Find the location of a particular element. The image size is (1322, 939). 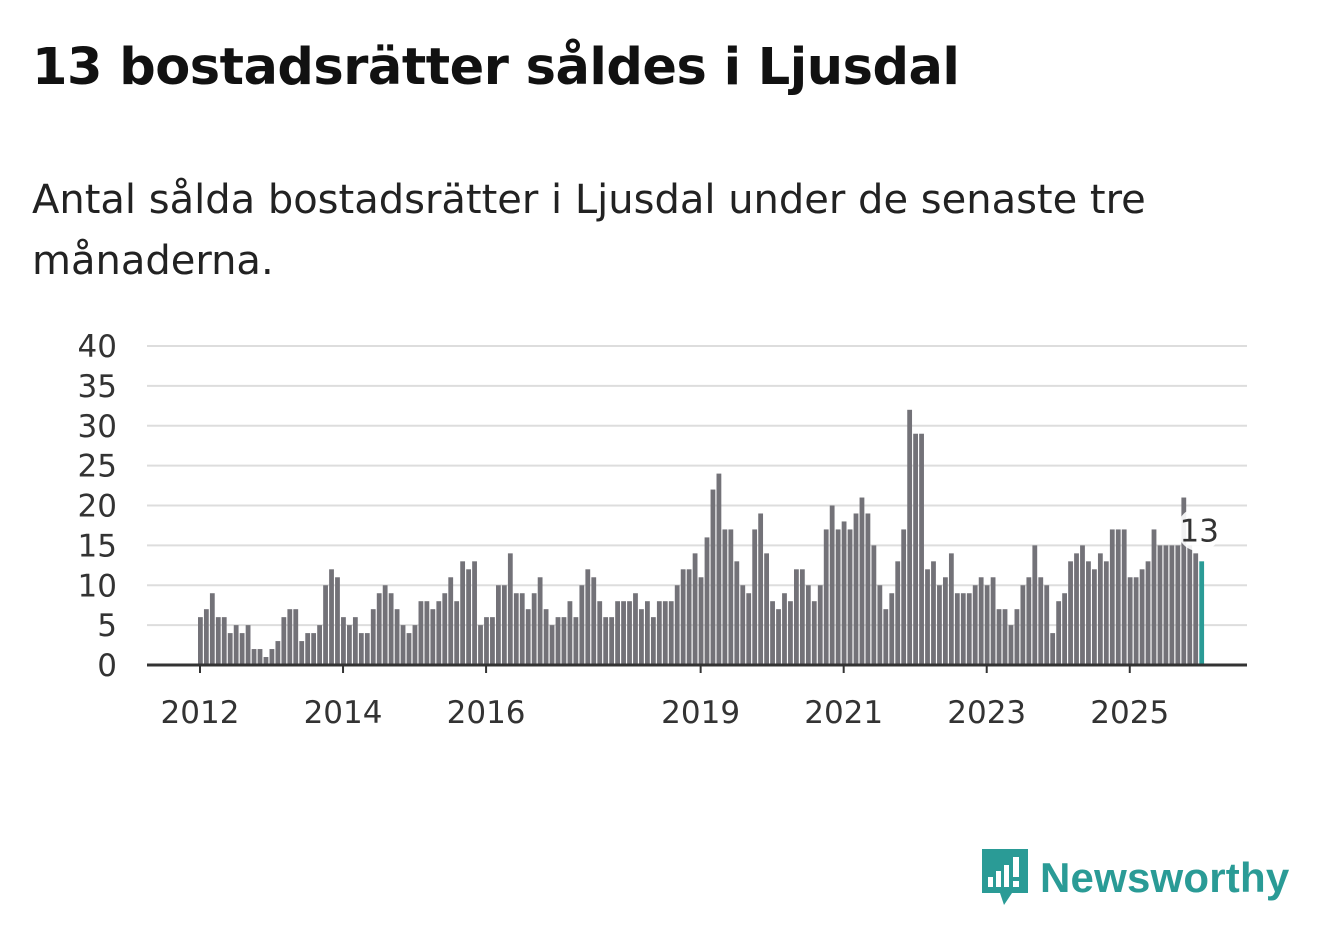

y-tick-label: 10 is located at coordinates (97, 586).